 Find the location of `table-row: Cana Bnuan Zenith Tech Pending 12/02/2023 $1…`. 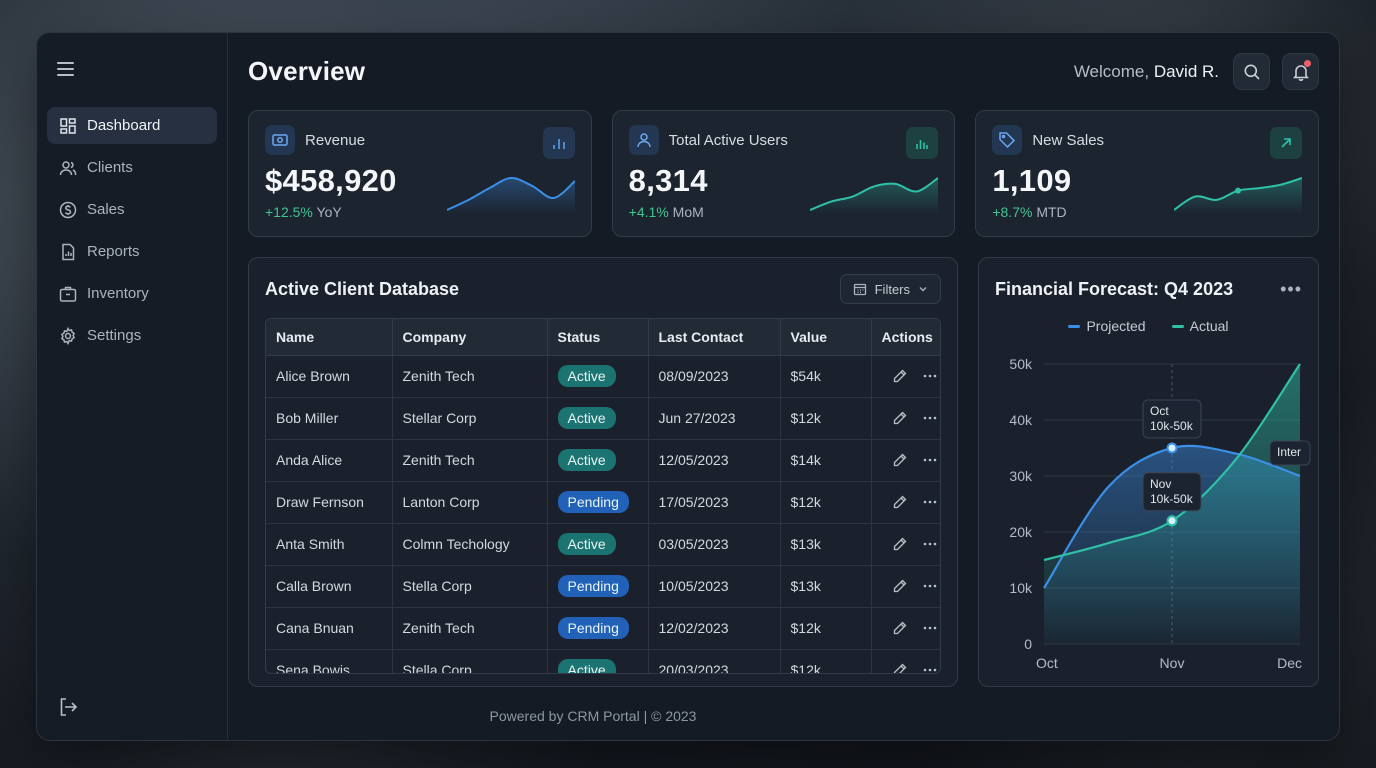

table-row: Cana Bnuan Zenith Tech Pending 12/02/2023 $1… is located at coordinates (603, 628).